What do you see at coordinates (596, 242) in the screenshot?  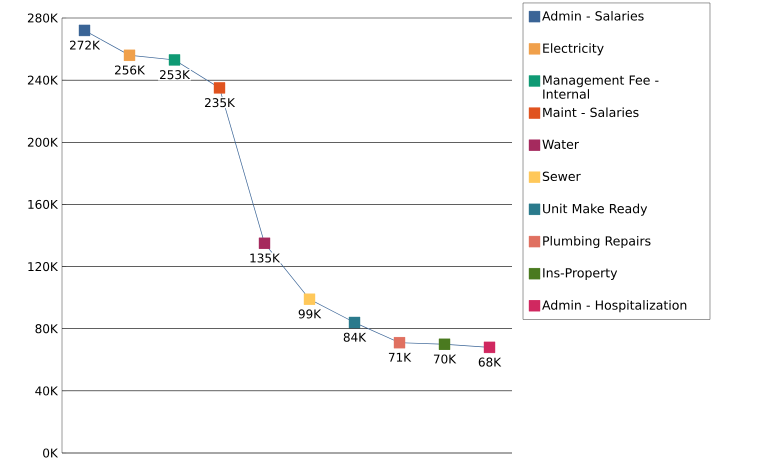 I see `legend-label: Plumbing Repairs` at bounding box center [596, 242].